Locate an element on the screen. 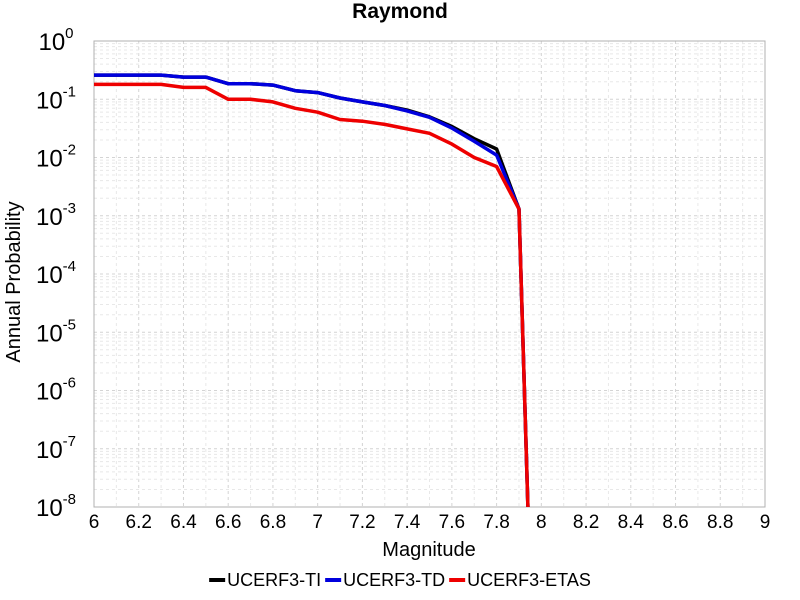  y-tick-label: 10⁻⁶ is located at coordinates (56, 390).